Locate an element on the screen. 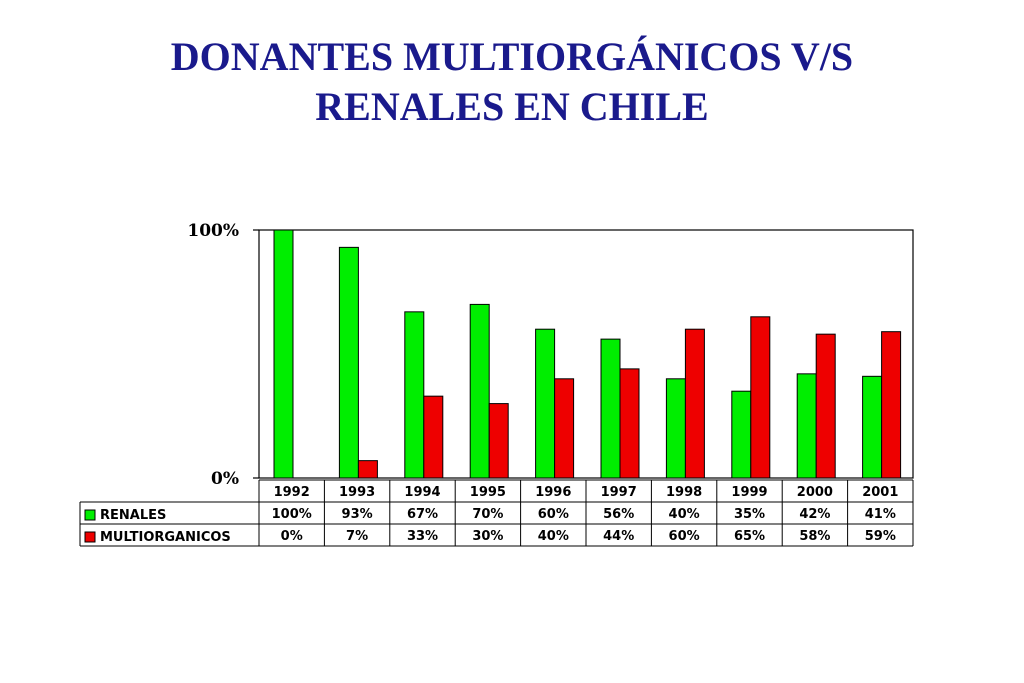  x-tick-label: 1999 is located at coordinates (749, 492).